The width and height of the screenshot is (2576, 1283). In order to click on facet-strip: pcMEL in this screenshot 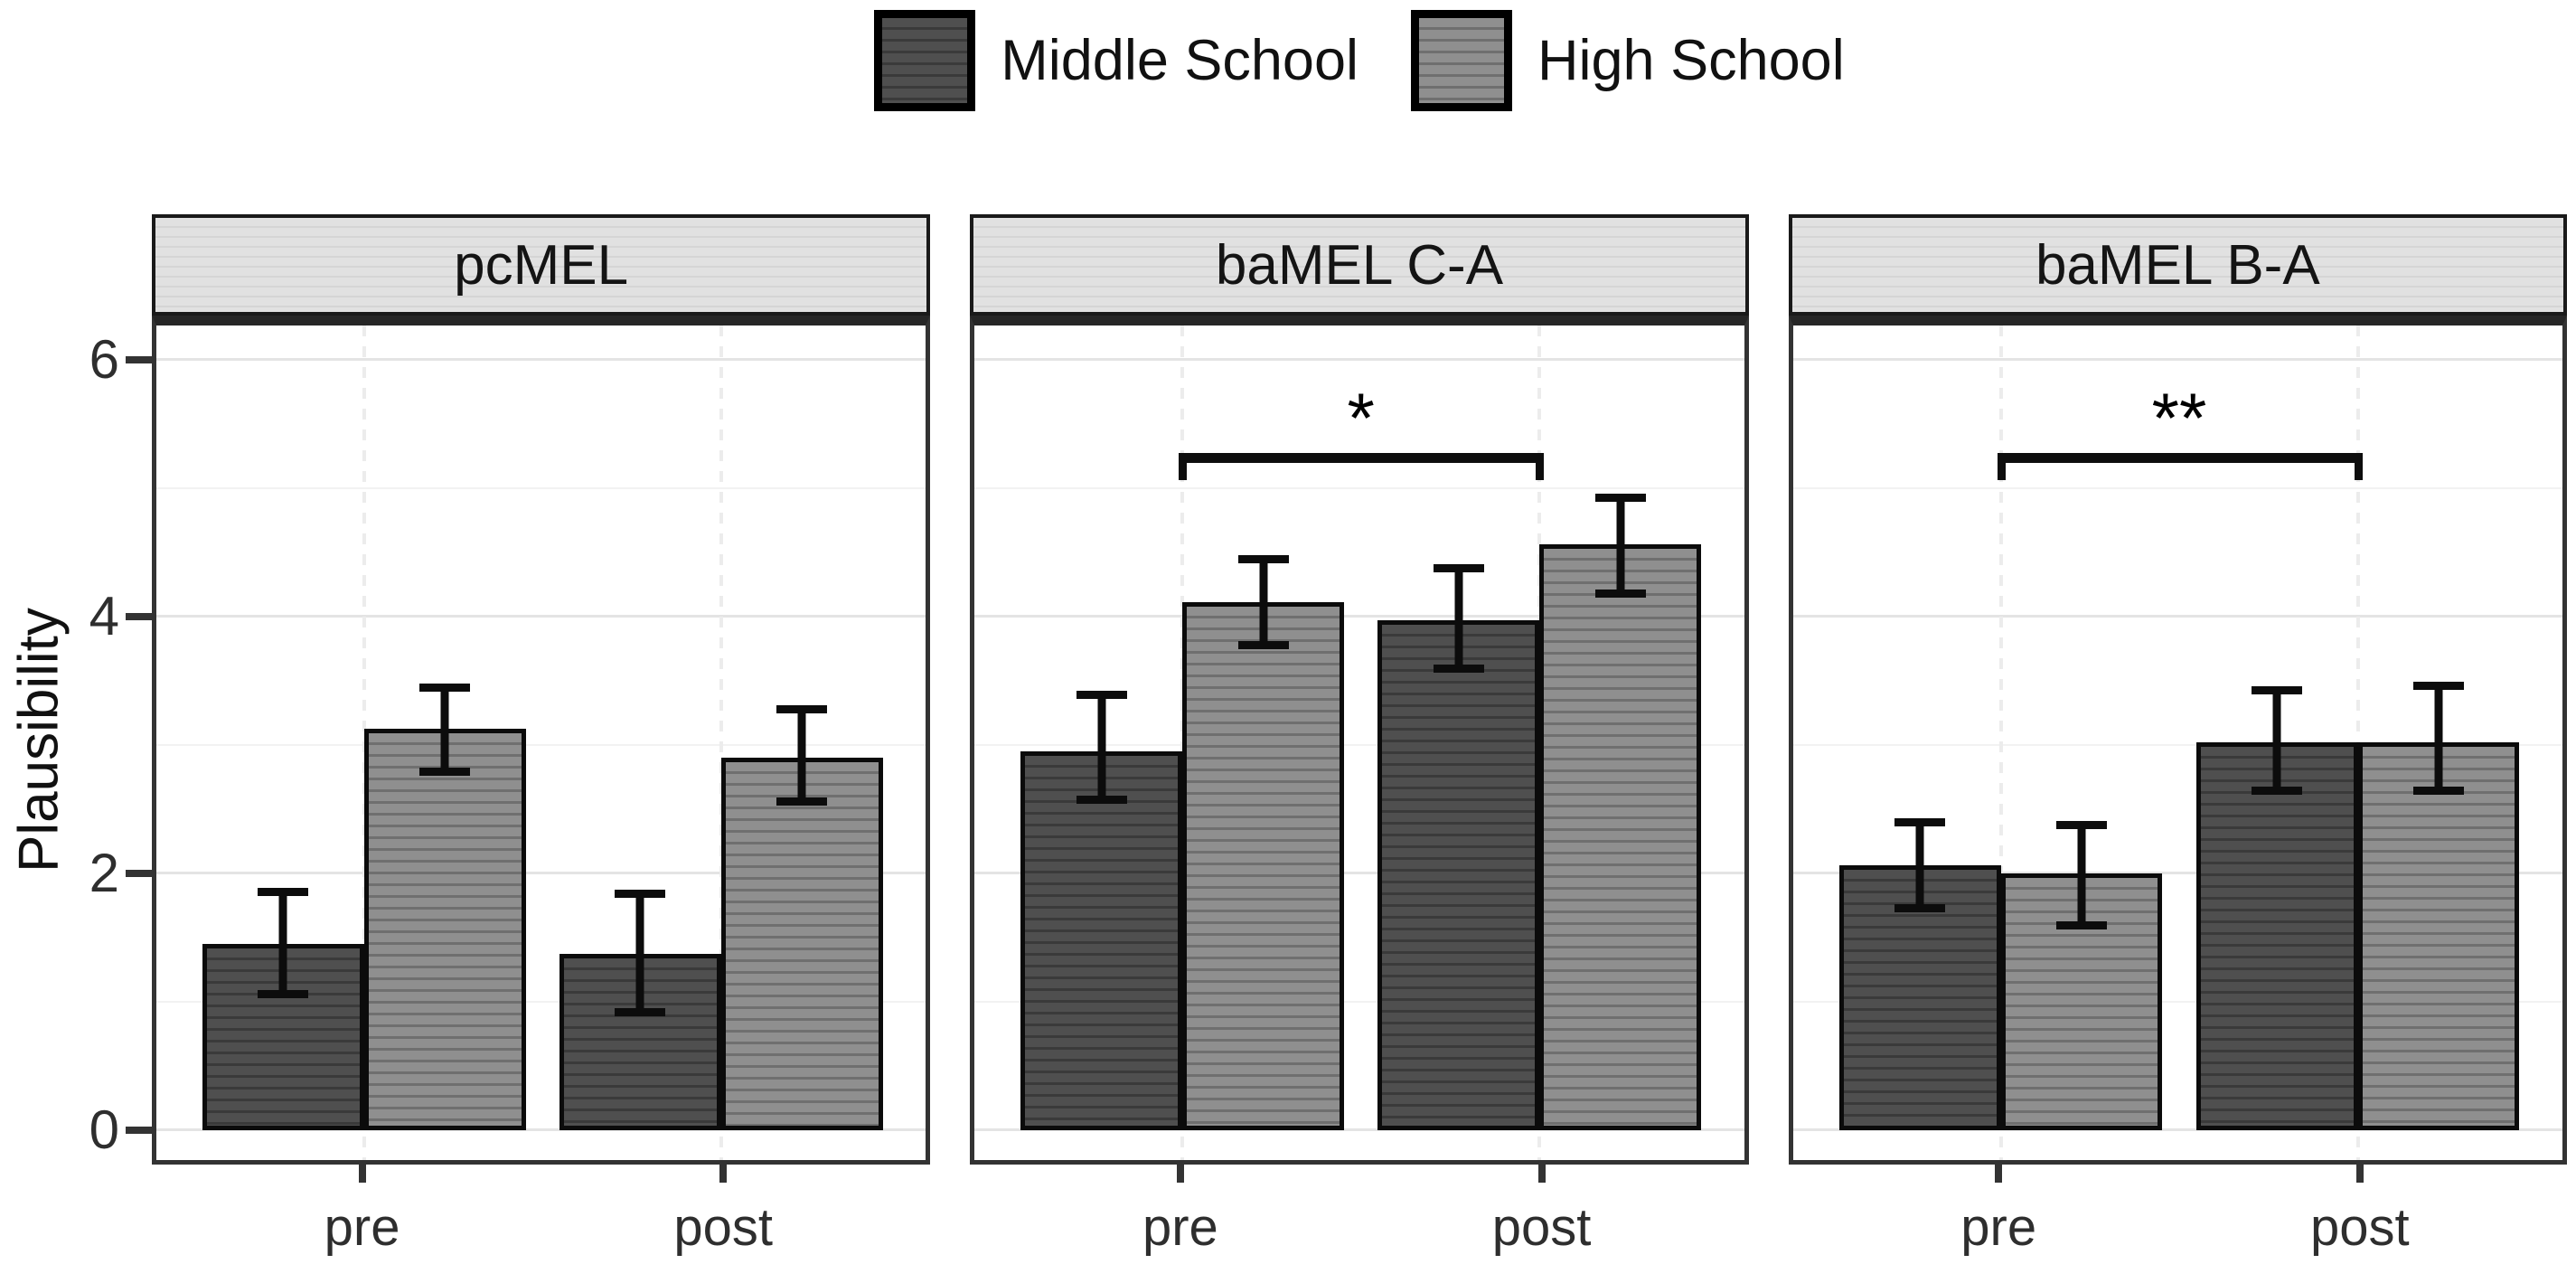, I will do `click(541, 265)`.